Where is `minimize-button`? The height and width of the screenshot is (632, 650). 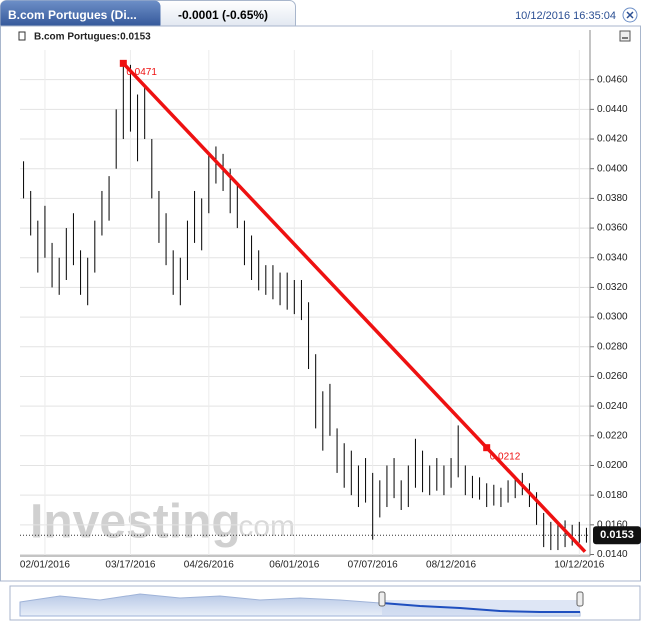
minimize-button is located at coordinates (625, 36).